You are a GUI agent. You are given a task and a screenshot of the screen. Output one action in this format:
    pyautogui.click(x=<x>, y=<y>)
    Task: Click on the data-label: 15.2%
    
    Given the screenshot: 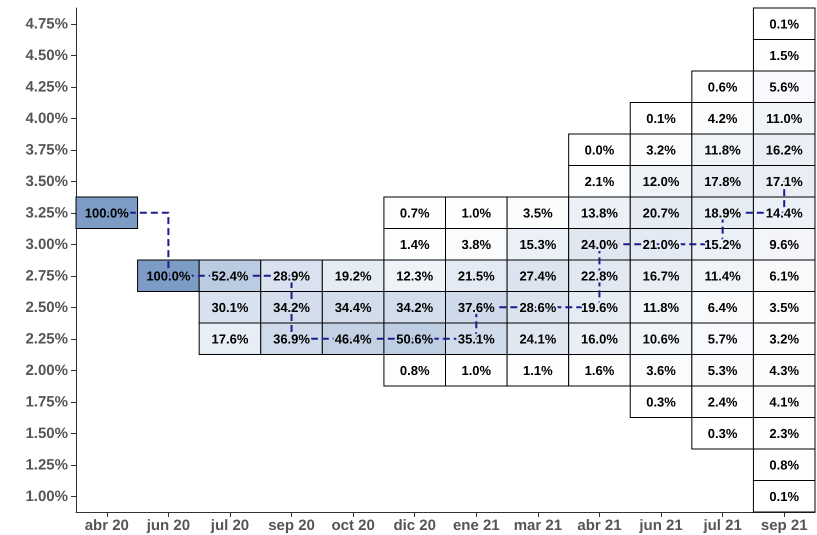 What is the action you would take?
    pyautogui.click(x=723, y=244)
    